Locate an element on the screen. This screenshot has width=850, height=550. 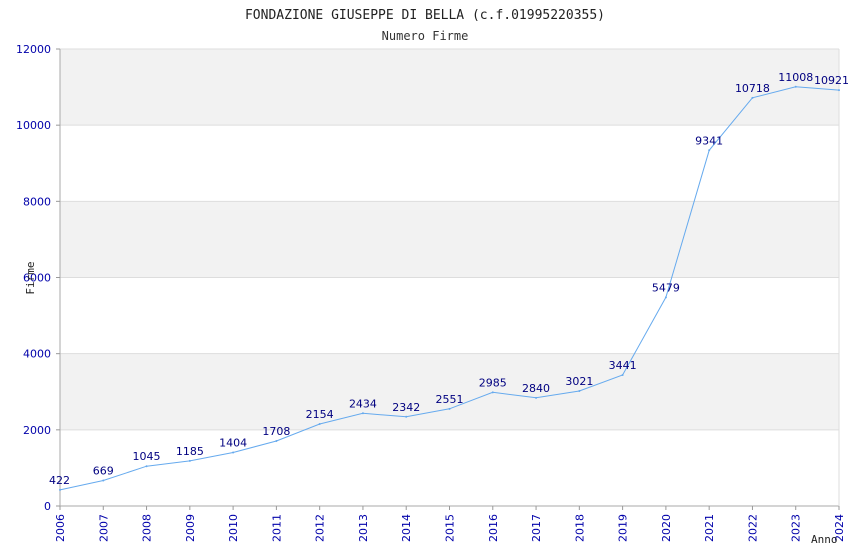
data-label: 1404 is located at coordinates (233, 443).